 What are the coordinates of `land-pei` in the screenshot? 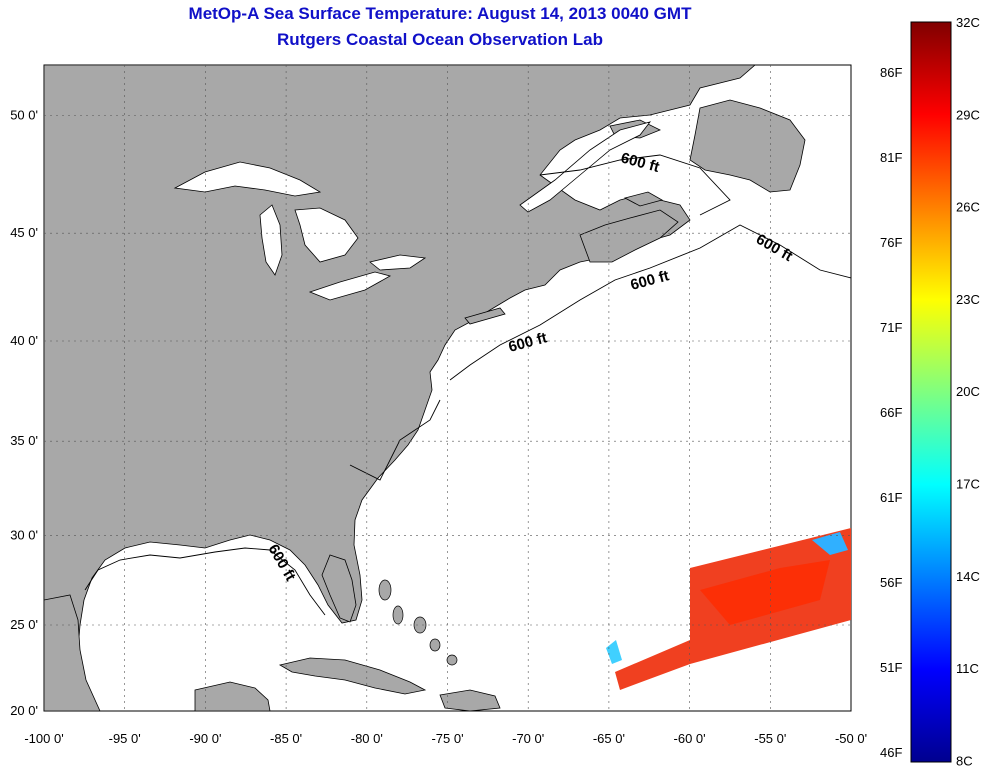 It's located at (643, 199).